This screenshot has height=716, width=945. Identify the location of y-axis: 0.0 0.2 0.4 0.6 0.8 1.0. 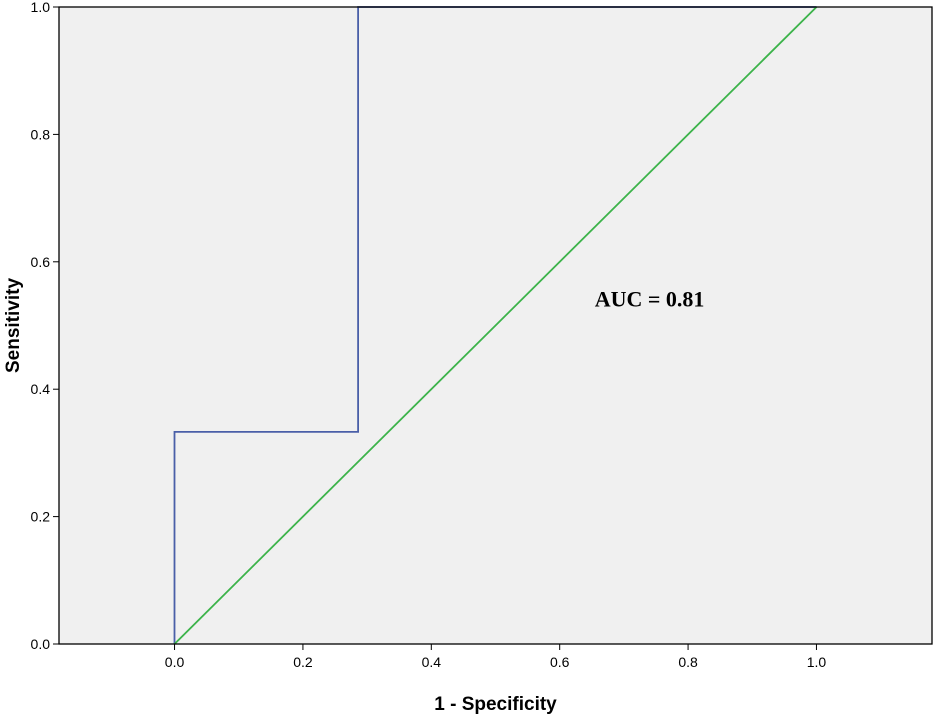
(45, 326).